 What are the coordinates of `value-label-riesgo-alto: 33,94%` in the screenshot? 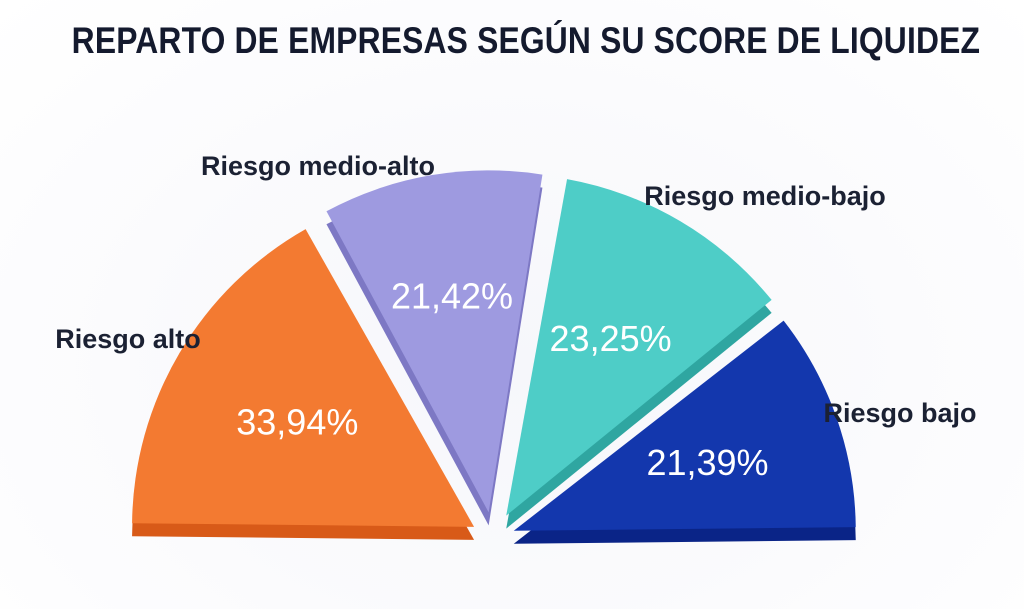 It's located at (297, 422).